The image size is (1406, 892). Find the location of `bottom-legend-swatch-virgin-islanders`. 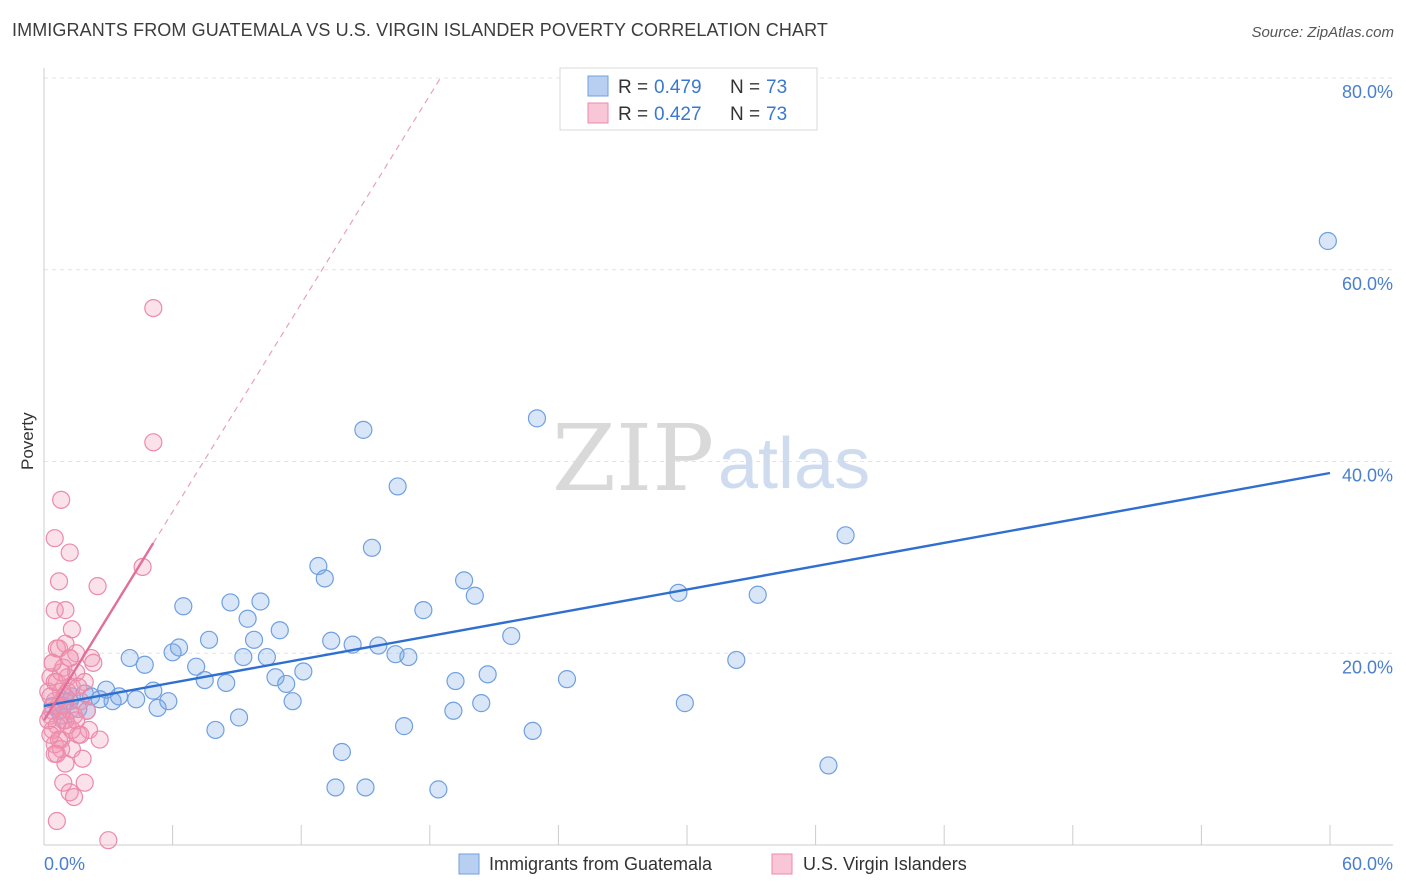

bottom-legend-swatch-virgin-islanders is located at coordinates (782, 864).